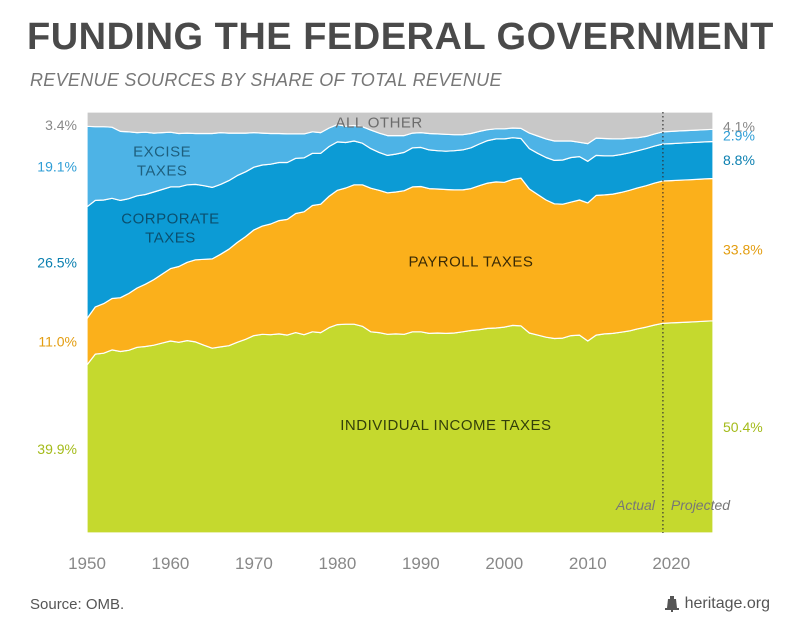 The image size is (800, 644). Describe the element at coordinates (743, 250) in the screenshot. I see `right-label-payroll: 33.8%` at that location.